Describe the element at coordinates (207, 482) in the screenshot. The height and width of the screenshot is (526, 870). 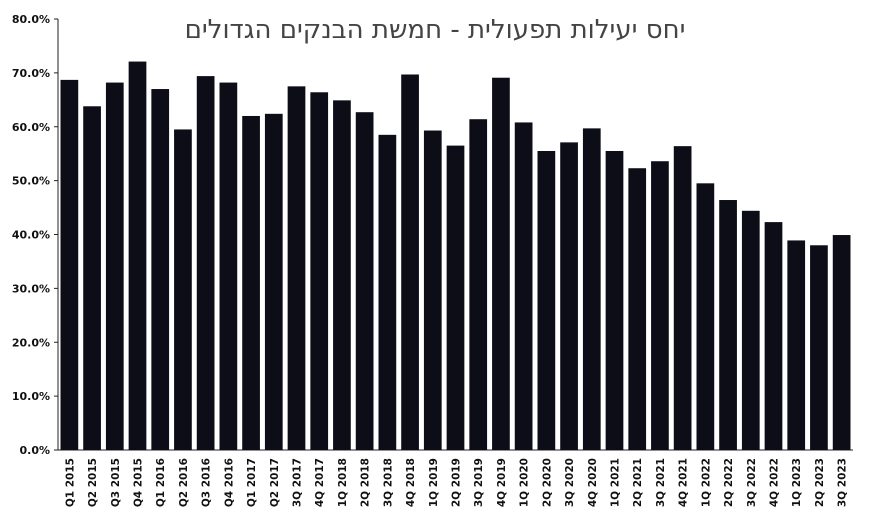
I see `x-tick-label: Q3 2016` at that location.